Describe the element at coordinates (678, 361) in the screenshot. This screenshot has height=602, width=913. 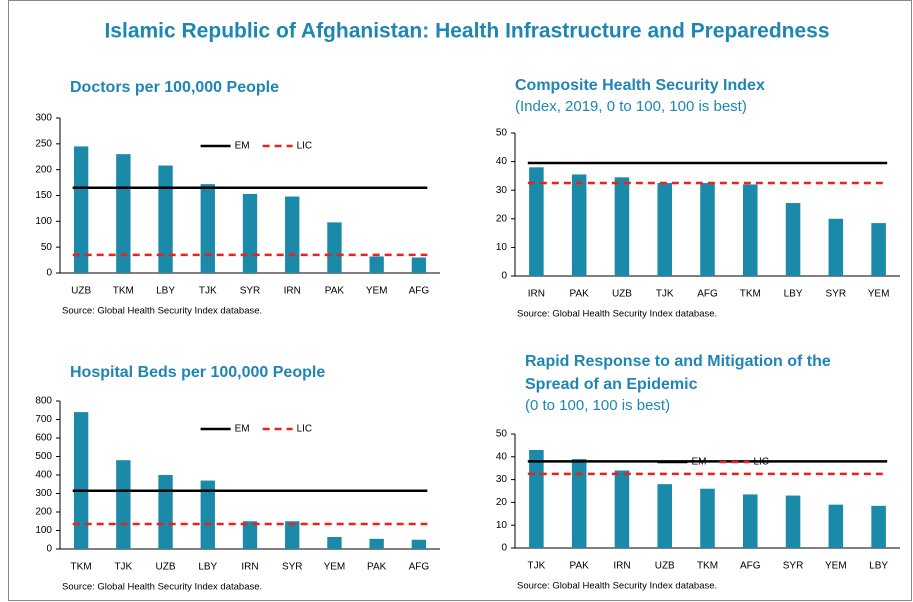
I see `chart-title: Rapid Response to and Mitigation of the` at that location.